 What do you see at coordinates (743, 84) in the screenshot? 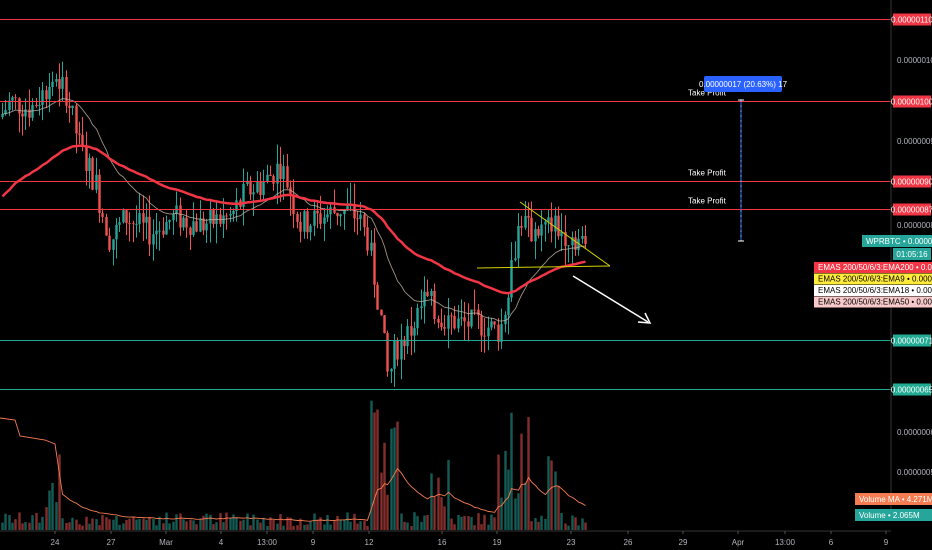
I see `measure-label-box` at bounding box center [743, 84].